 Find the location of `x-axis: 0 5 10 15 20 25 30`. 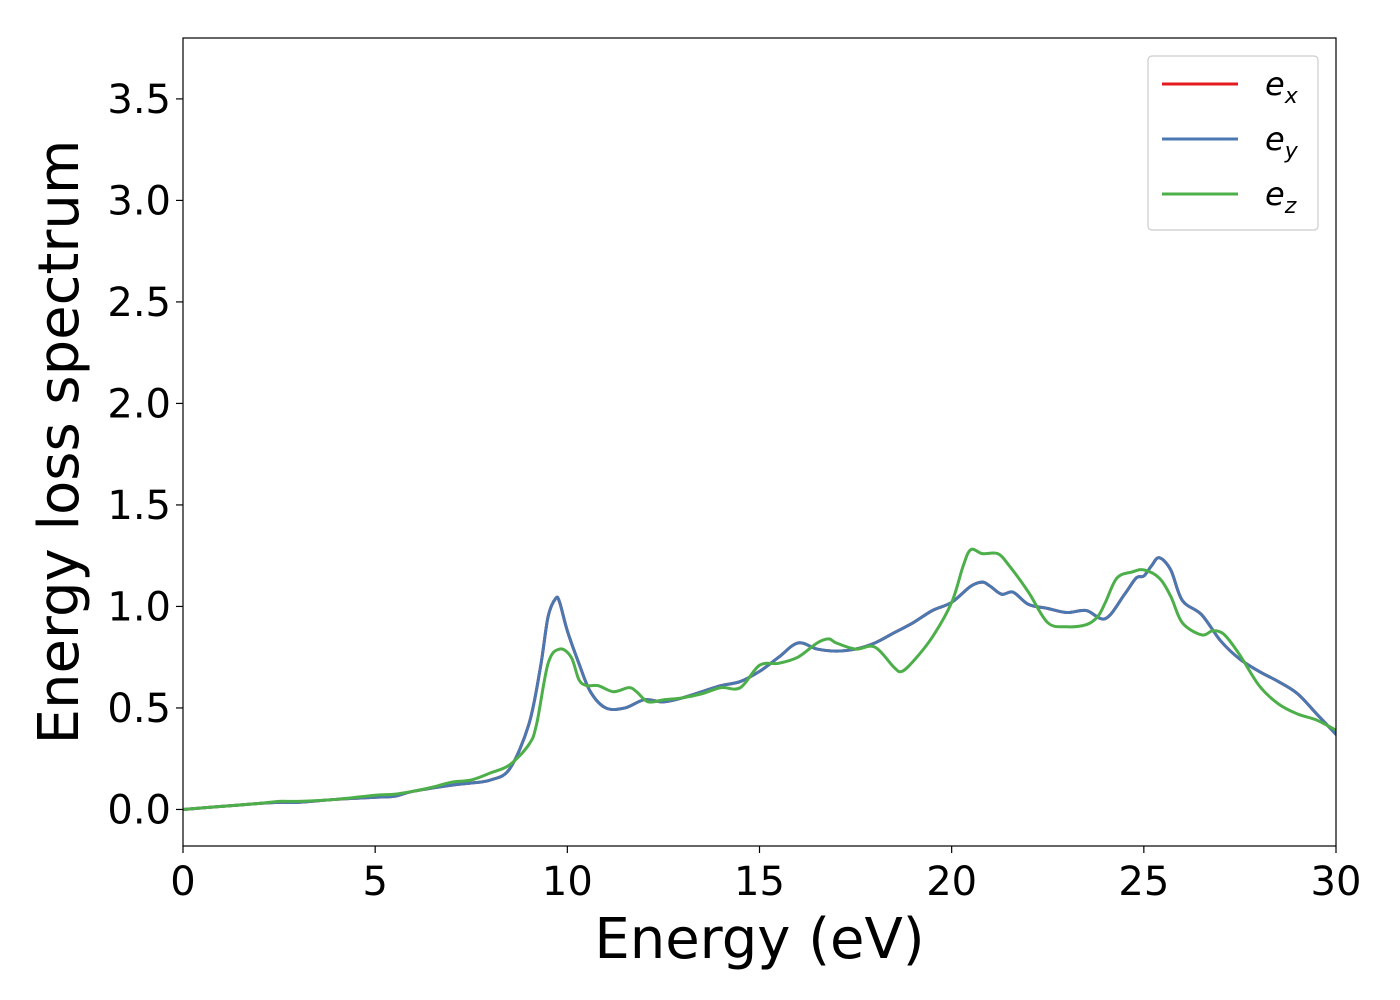

x-axis: 0 5 10 15 20 25 30 is located at coordinates (765, 875).